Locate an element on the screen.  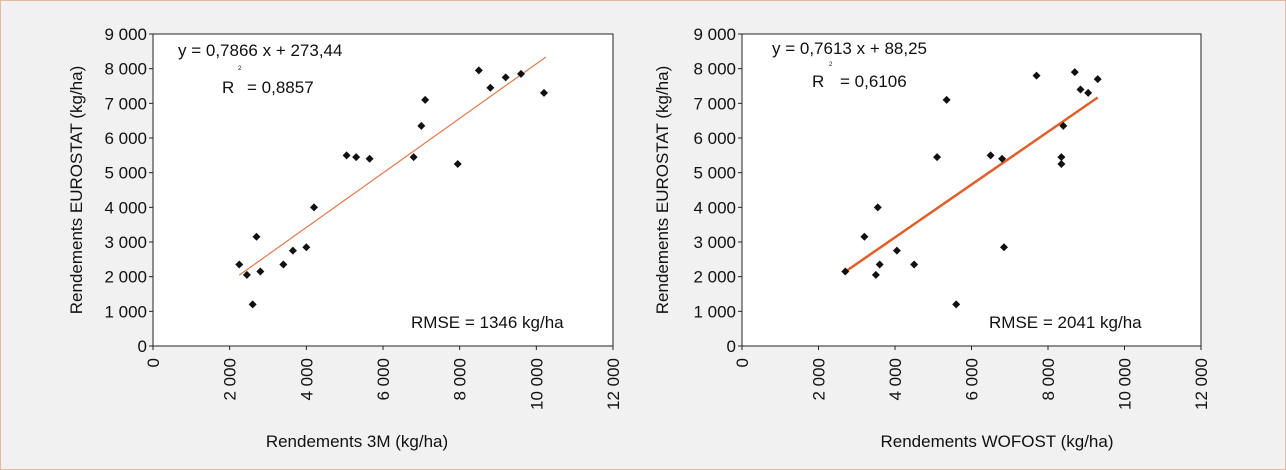
x-axis-title: Rendements WOFOST (kg/ha) is located at coordinates (996, 441).